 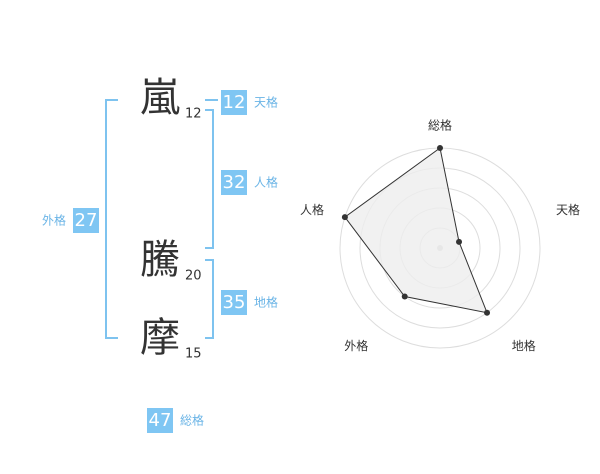 What do you see at coordinates (160, 338) in the screenshot?
I see `name-char: 摩` at bounding box center [160, 338].